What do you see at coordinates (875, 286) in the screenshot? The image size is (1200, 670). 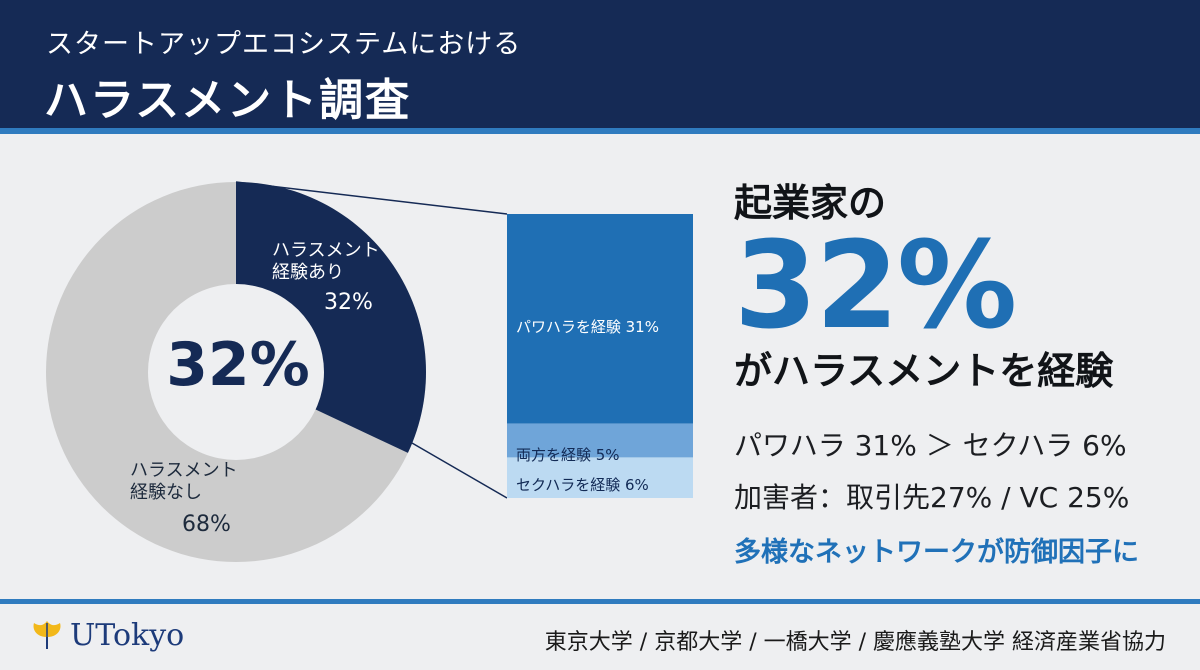 I see `summary-big-number: 32%` at bounding box center [875, 286].